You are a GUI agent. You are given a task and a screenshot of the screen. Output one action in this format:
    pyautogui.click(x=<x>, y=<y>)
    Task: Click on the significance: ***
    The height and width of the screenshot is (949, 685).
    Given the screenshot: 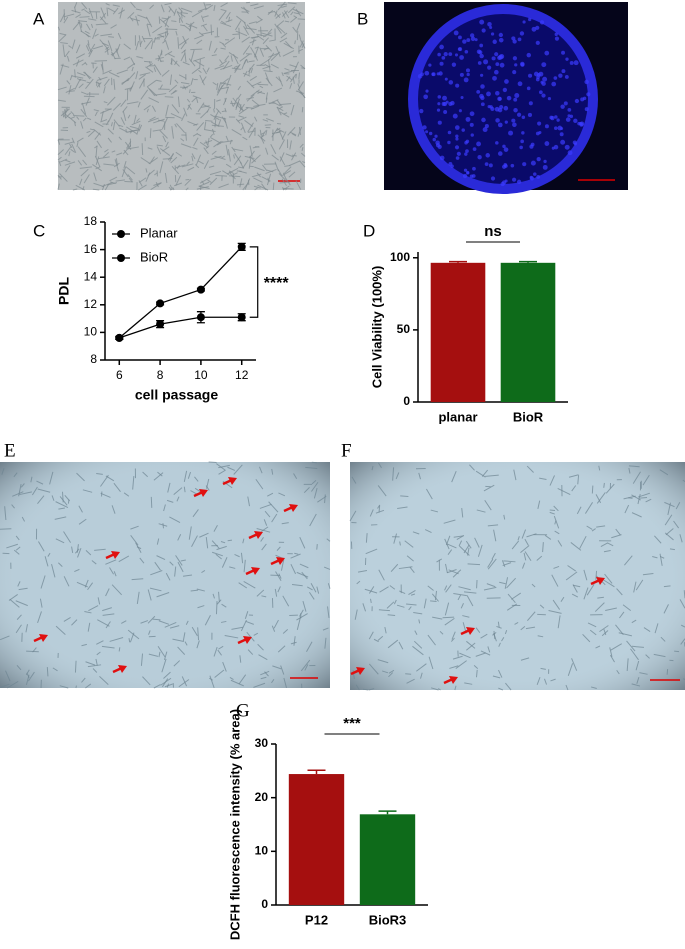 What is the action you would take?
    pyautogui.click(x=352, y=723)
    